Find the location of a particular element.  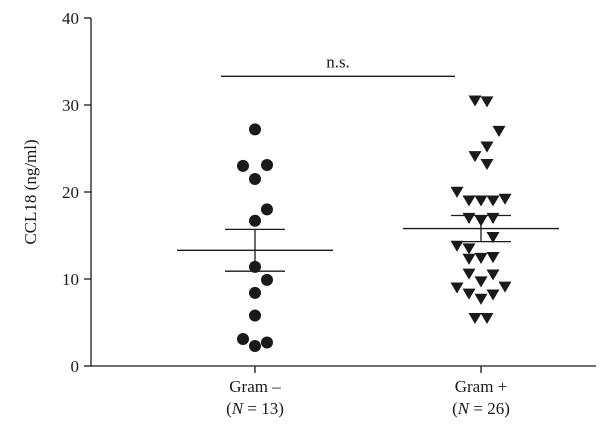

category-n-label: (N = 13) is located at coordinates (255, 408).